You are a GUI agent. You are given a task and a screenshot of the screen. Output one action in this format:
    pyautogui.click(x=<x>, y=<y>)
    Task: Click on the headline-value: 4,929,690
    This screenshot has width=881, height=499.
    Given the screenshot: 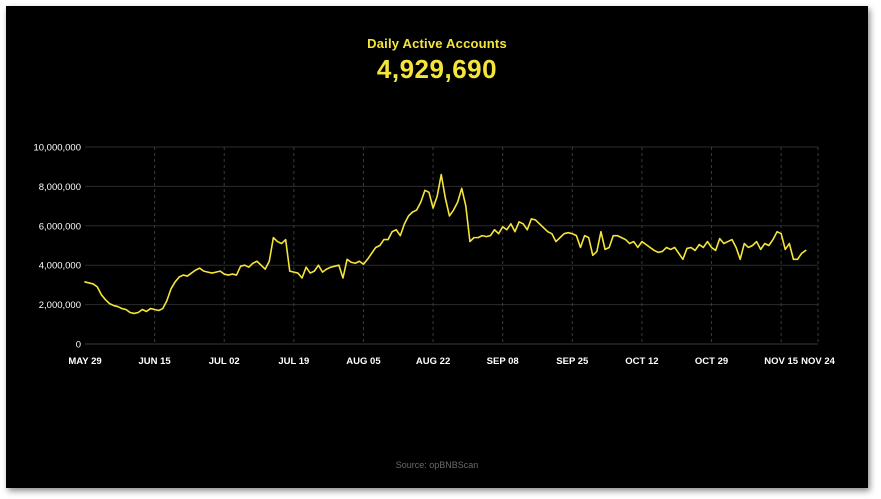 What is the action you would take?
    pyautogui.click(x=437, y=69)
    